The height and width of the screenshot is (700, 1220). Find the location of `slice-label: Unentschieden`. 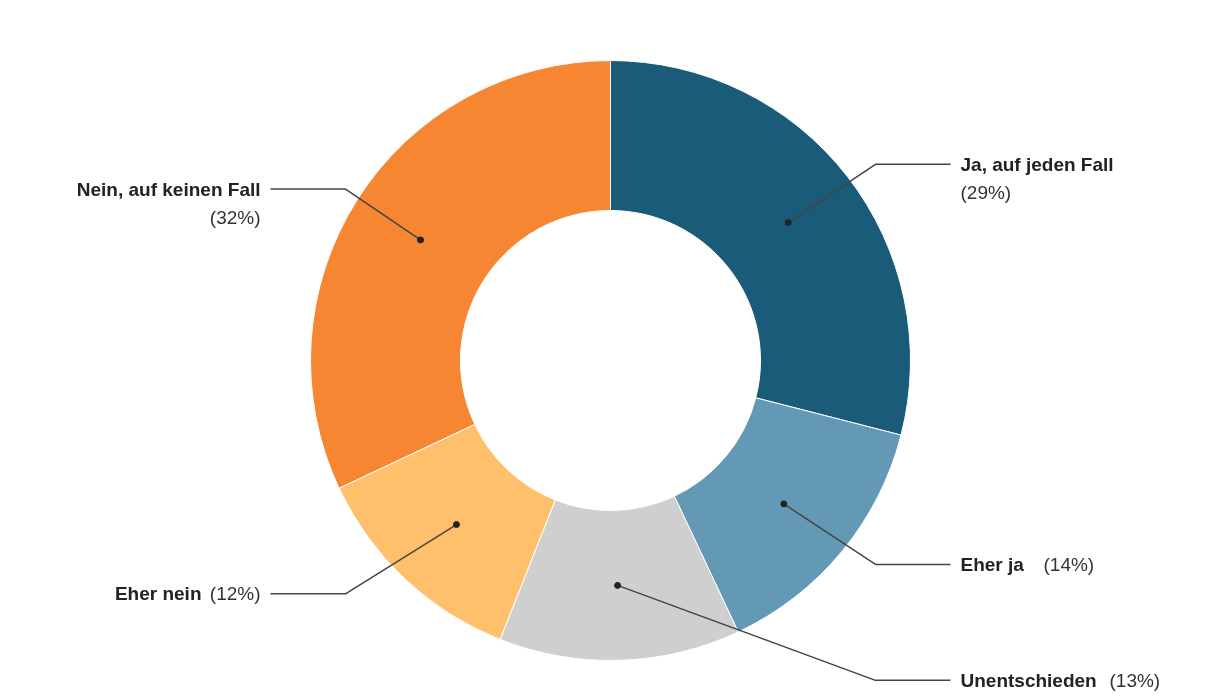

slice-label: Unentschieden is located at coordinates (1028, 680).